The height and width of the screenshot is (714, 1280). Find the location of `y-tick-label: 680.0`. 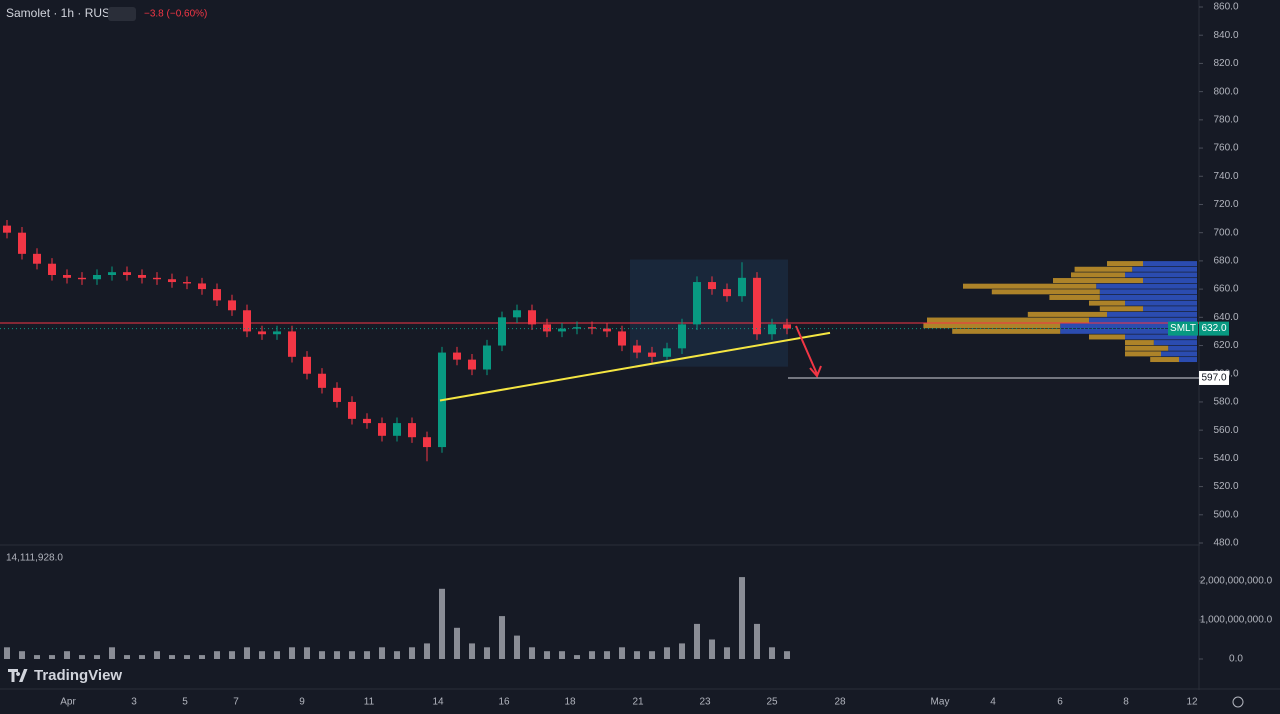

y-tick-label: 680.0 is located at coordinates (1225, 261).